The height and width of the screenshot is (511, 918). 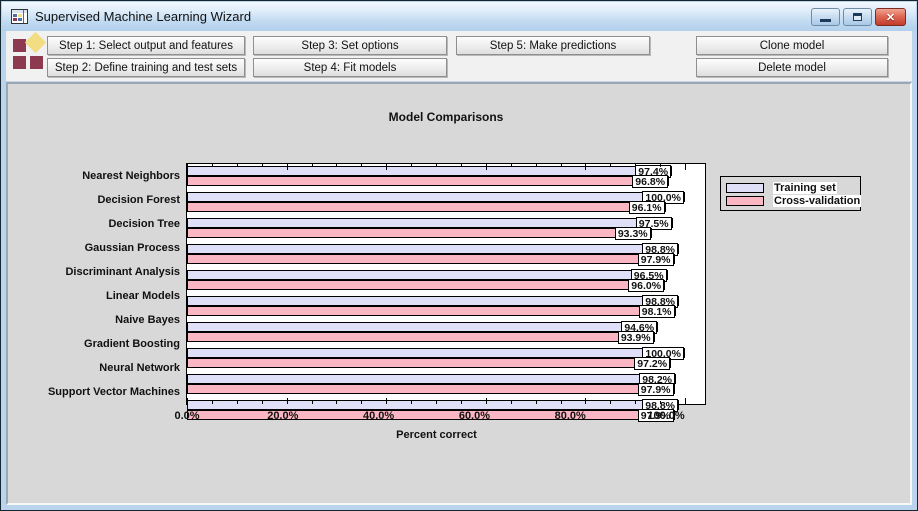 What do you see at coordinates (283, 416) in the screenshot?
I see `x-tick-label: 20.0%` at bounding box center [283, 416].